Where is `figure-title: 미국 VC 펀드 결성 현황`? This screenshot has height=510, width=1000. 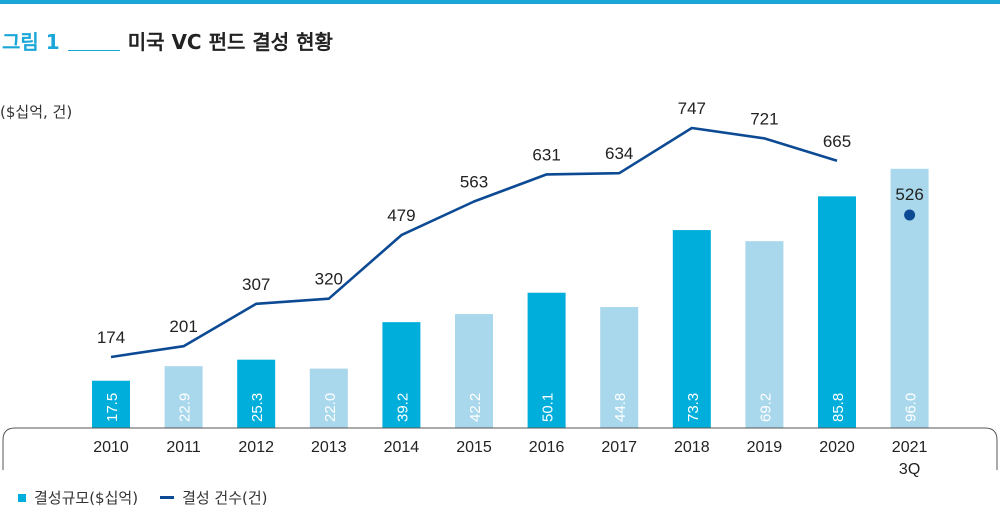
figure-title: 미국 VC 펀드 결성 현황 is located at coordinates (230, 42).